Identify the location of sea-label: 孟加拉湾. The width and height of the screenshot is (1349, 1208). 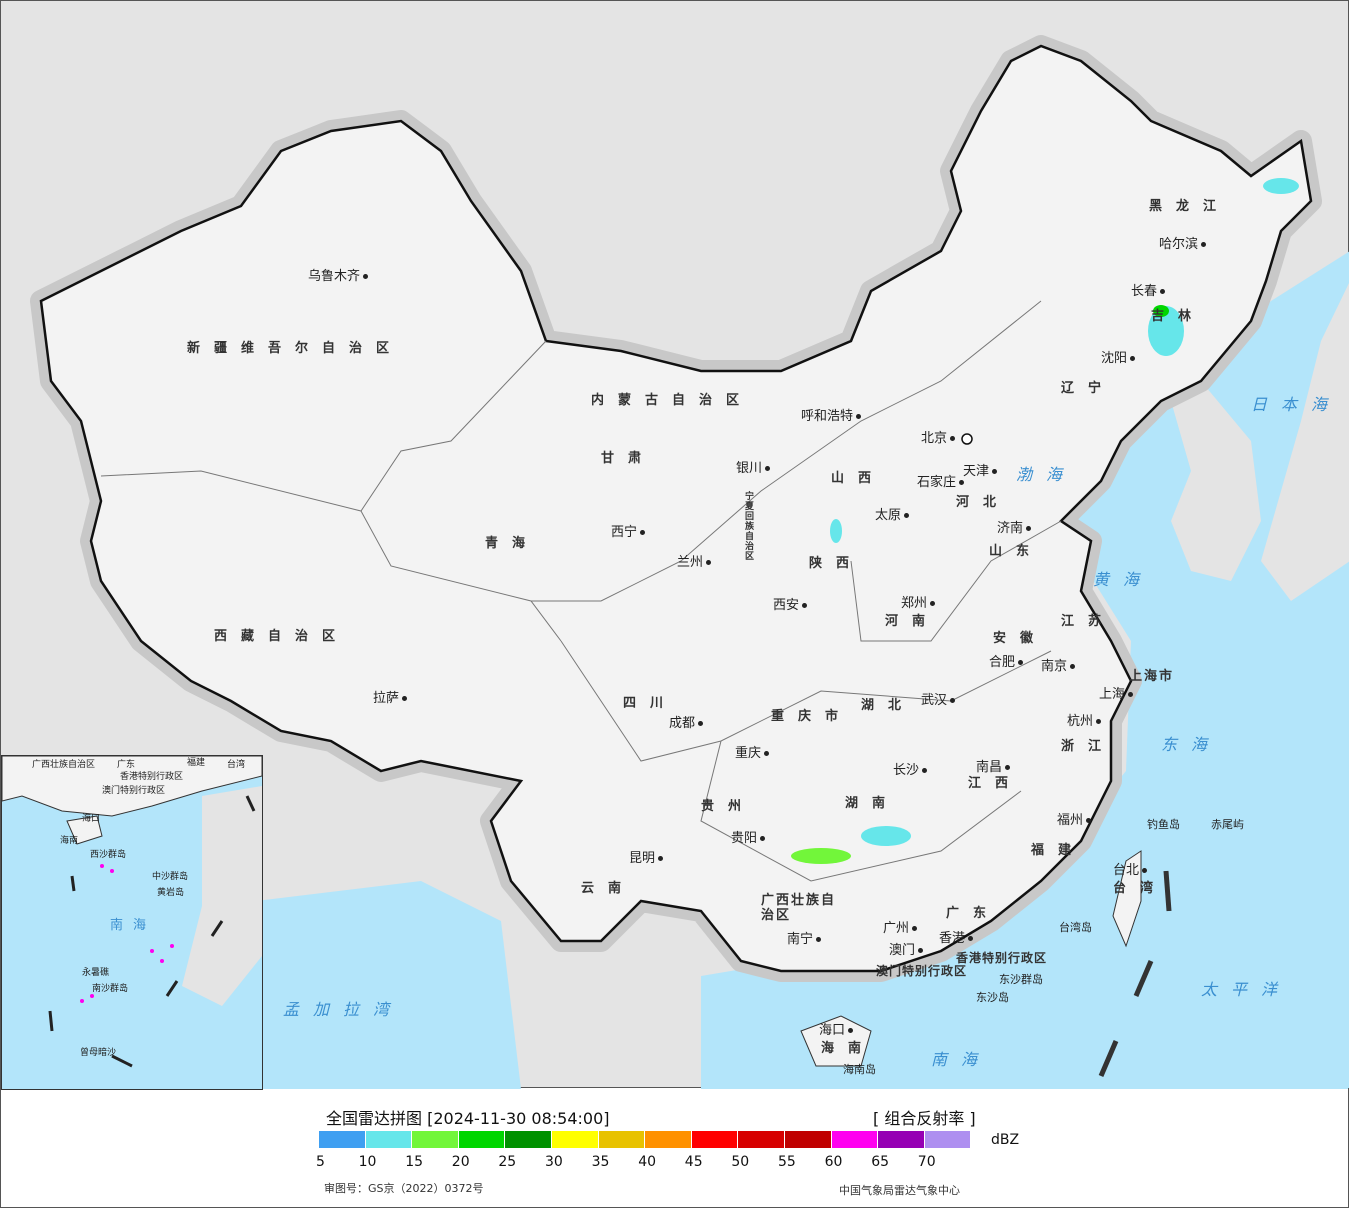
(343, 1008).